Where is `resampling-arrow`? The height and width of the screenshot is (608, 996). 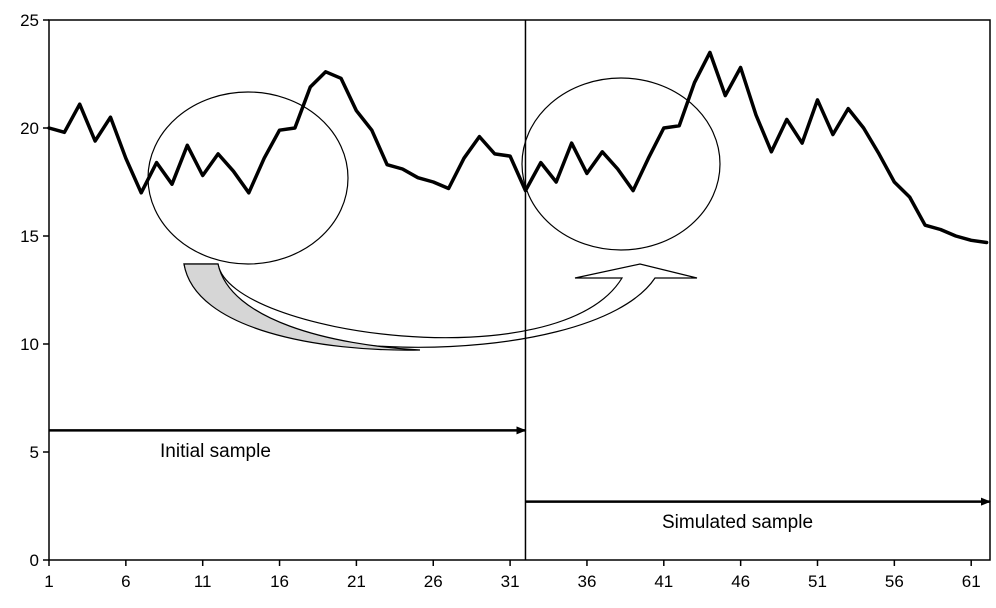 resampling-arrow is located at coordinates (440, 305).